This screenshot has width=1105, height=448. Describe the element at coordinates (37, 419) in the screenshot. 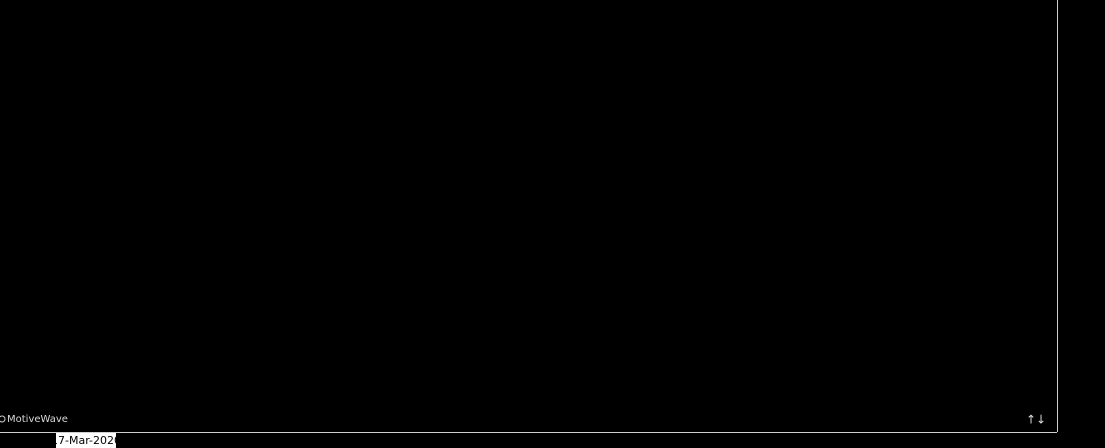

I see `brand: MotiveWave` at that location.